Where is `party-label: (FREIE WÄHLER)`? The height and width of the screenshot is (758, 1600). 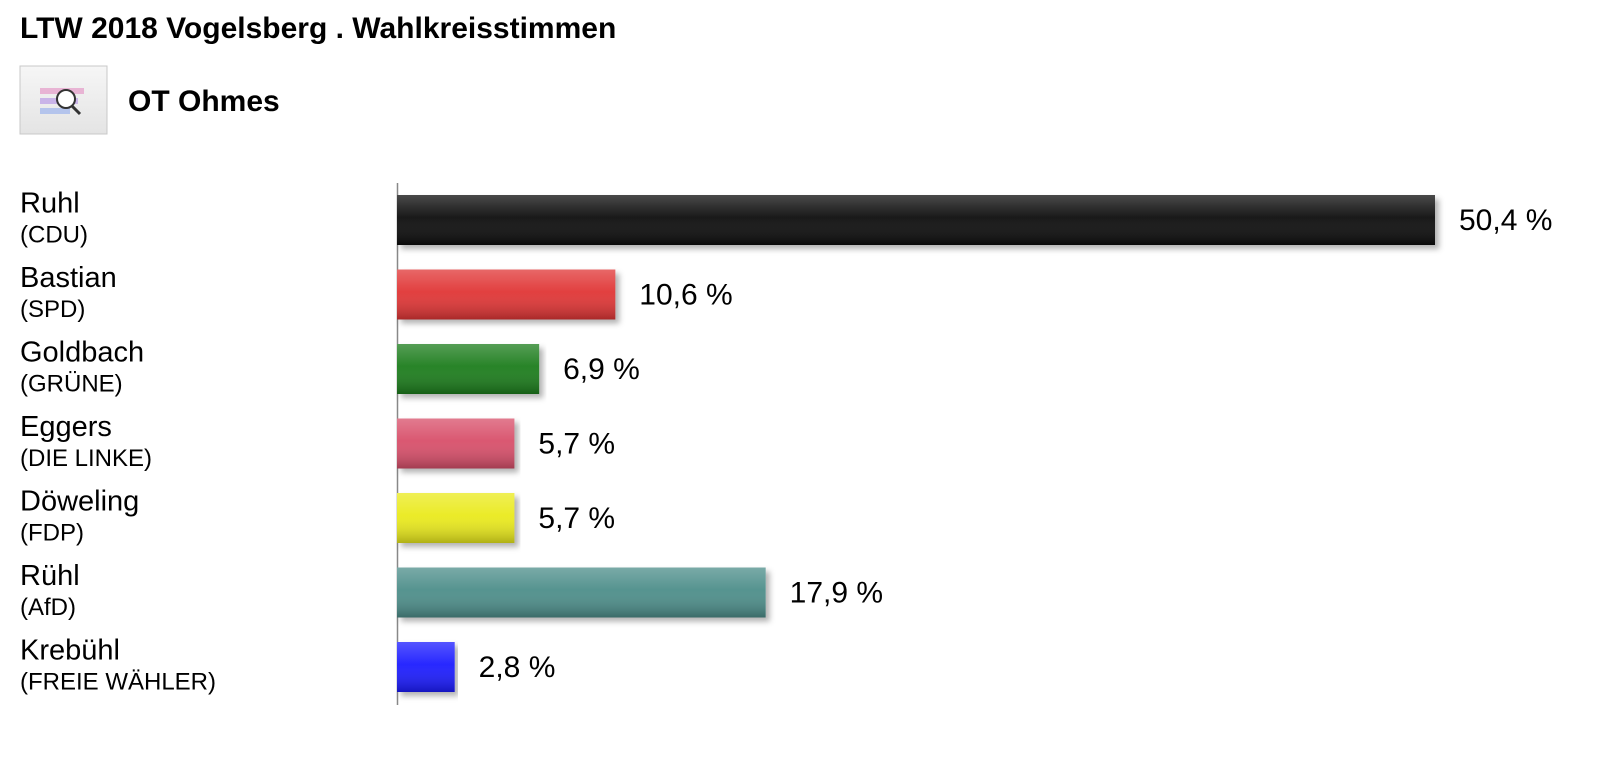 party-label: (FREIE WÄHLER) is located at coordinates (118, 681).